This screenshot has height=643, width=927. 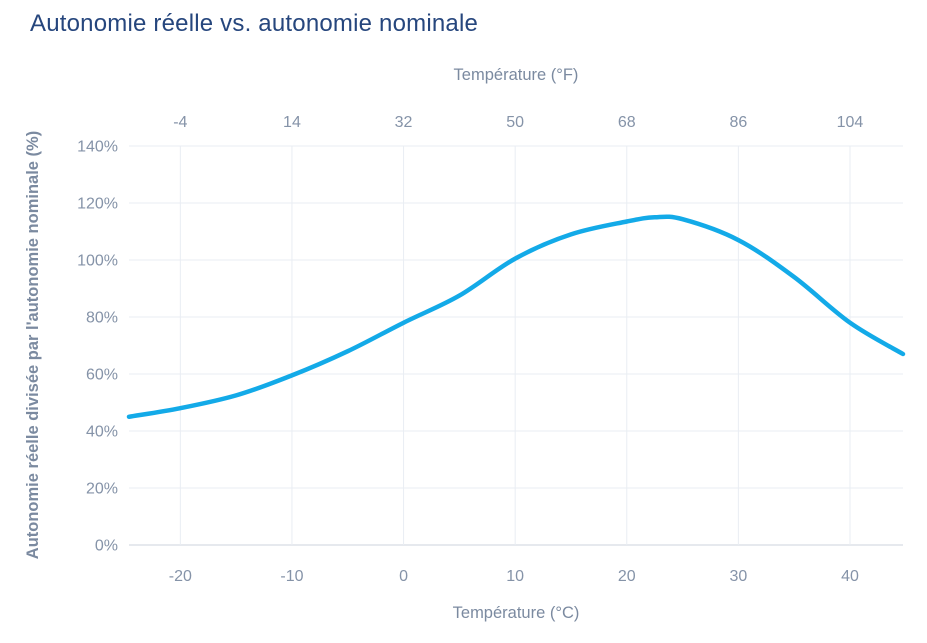 What do you see at coordinates (627, 576) in the screenshot?
I see `x-tick-label-celsius: 20` at bounding box center [627, 576].